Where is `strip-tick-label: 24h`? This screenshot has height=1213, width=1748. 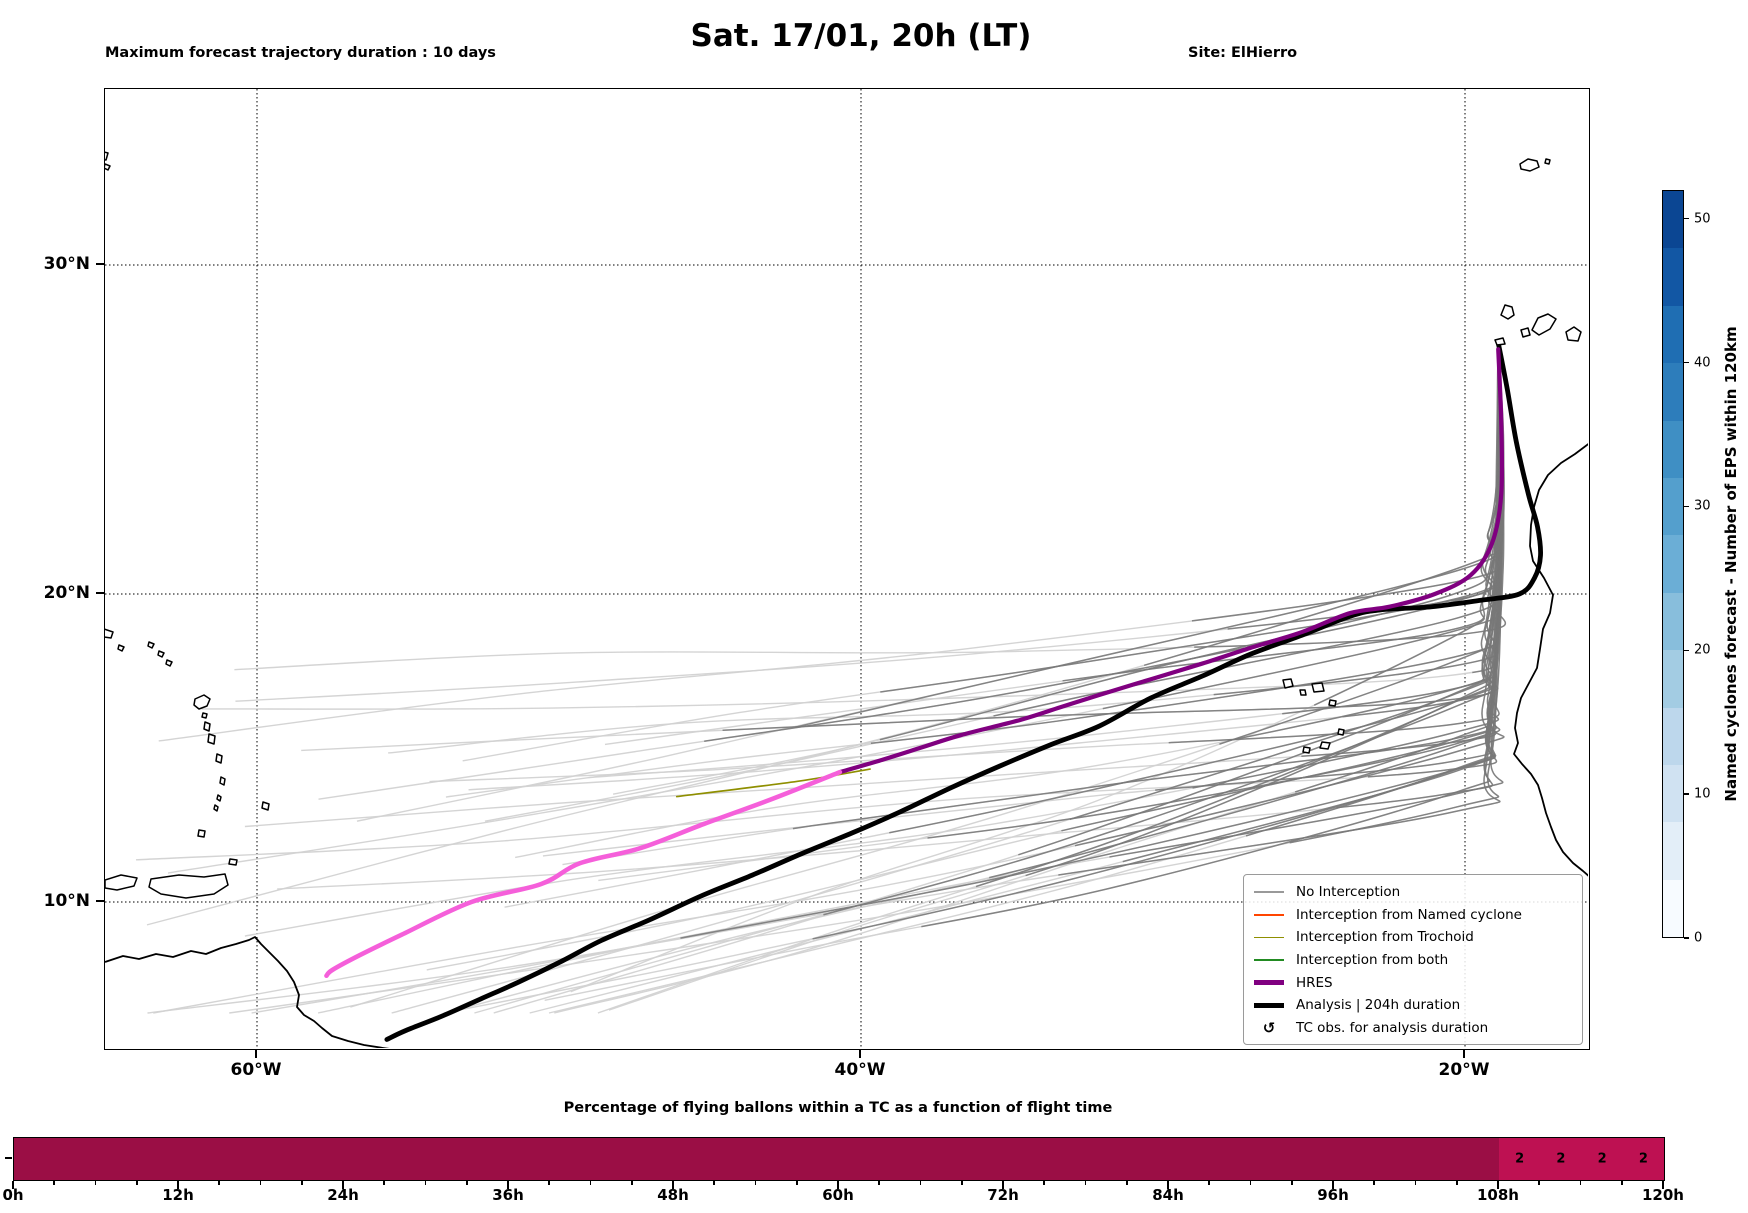
strip-tick-label: 24h is located at coordinates (343, 1195).